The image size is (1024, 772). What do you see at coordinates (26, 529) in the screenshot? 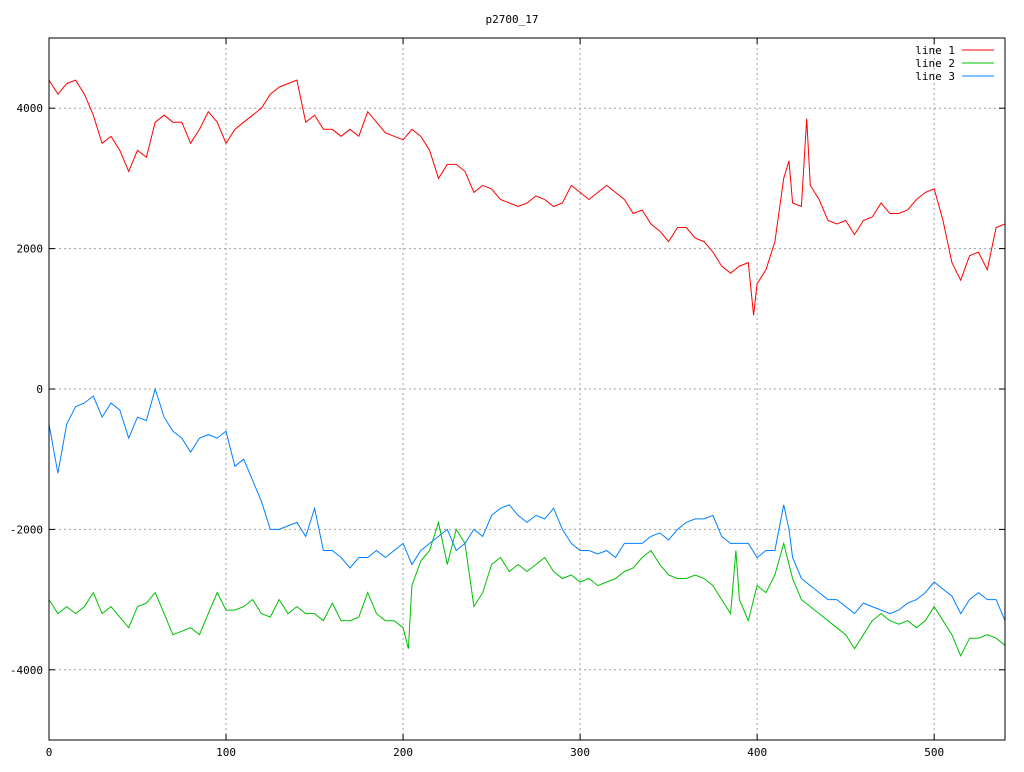
I see `y-tick-label: -2000` at bounding box center [26, 529].